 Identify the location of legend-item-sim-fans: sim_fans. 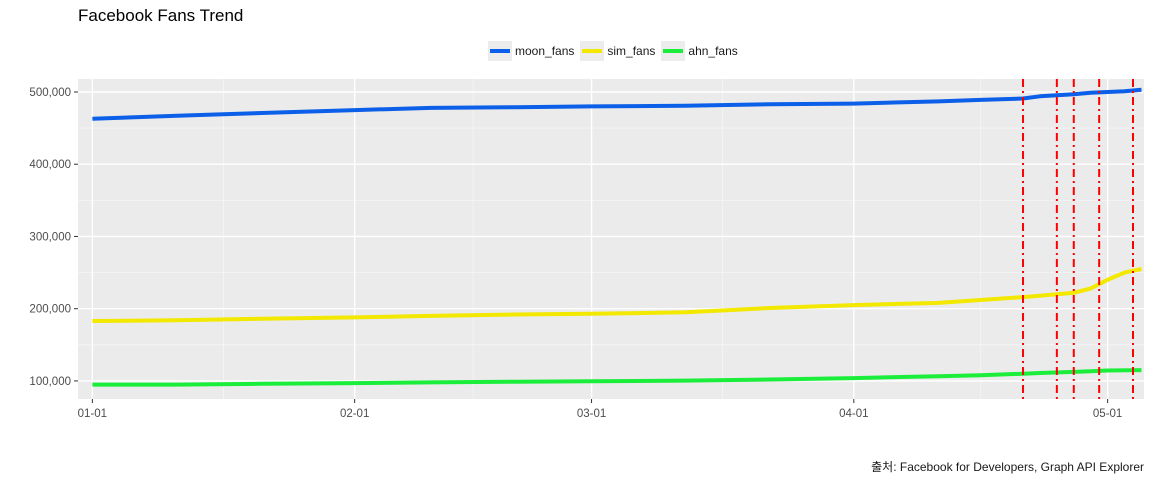
(617, 51).